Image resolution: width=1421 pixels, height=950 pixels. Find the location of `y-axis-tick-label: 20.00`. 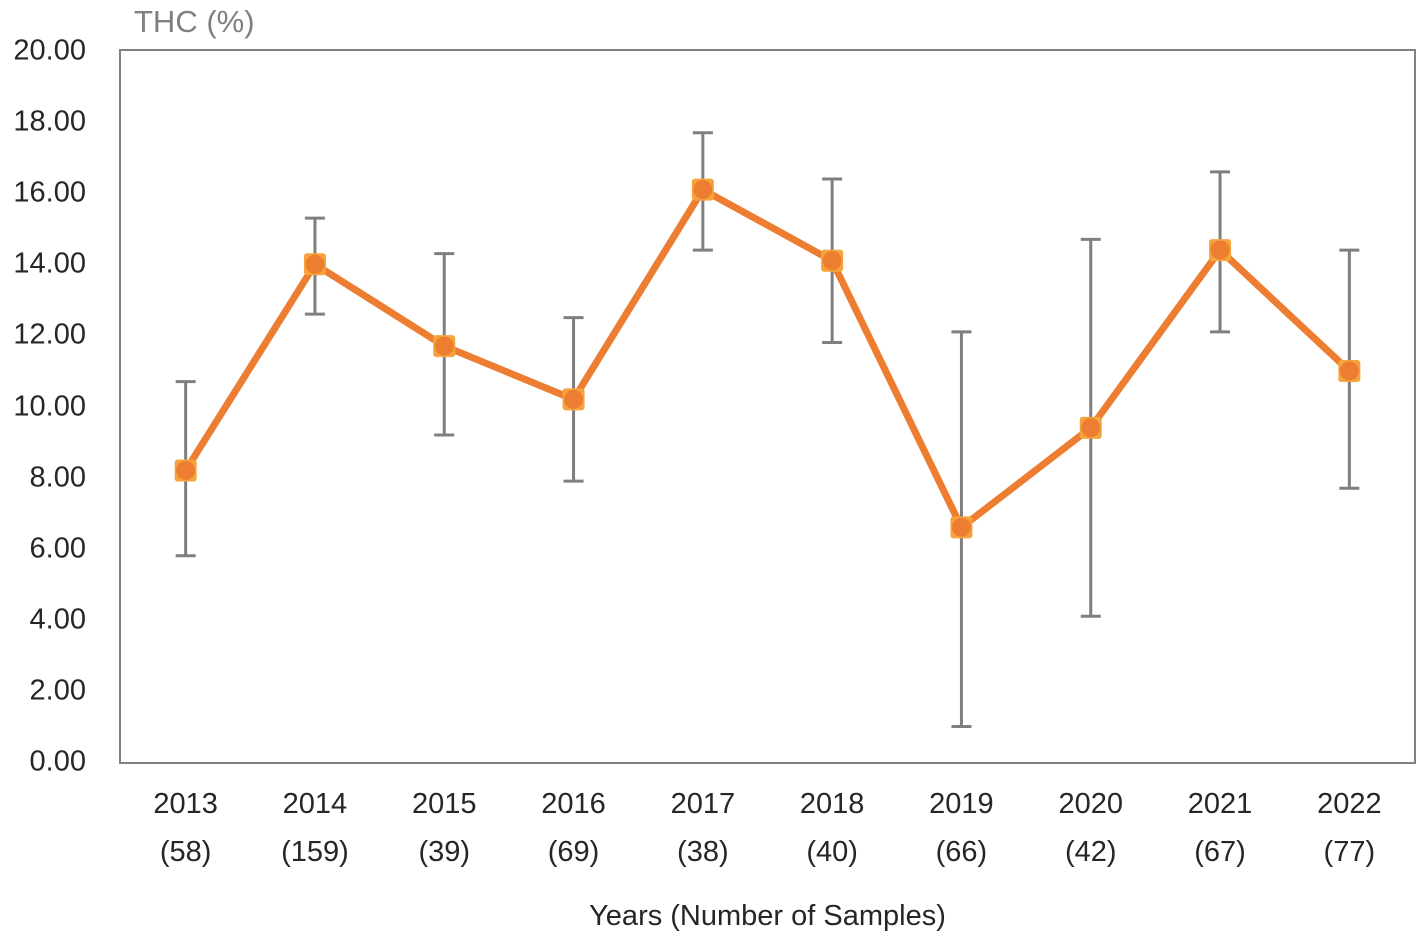

y-axis-tick-label: 20.00 is located at coordinates (49, 50).